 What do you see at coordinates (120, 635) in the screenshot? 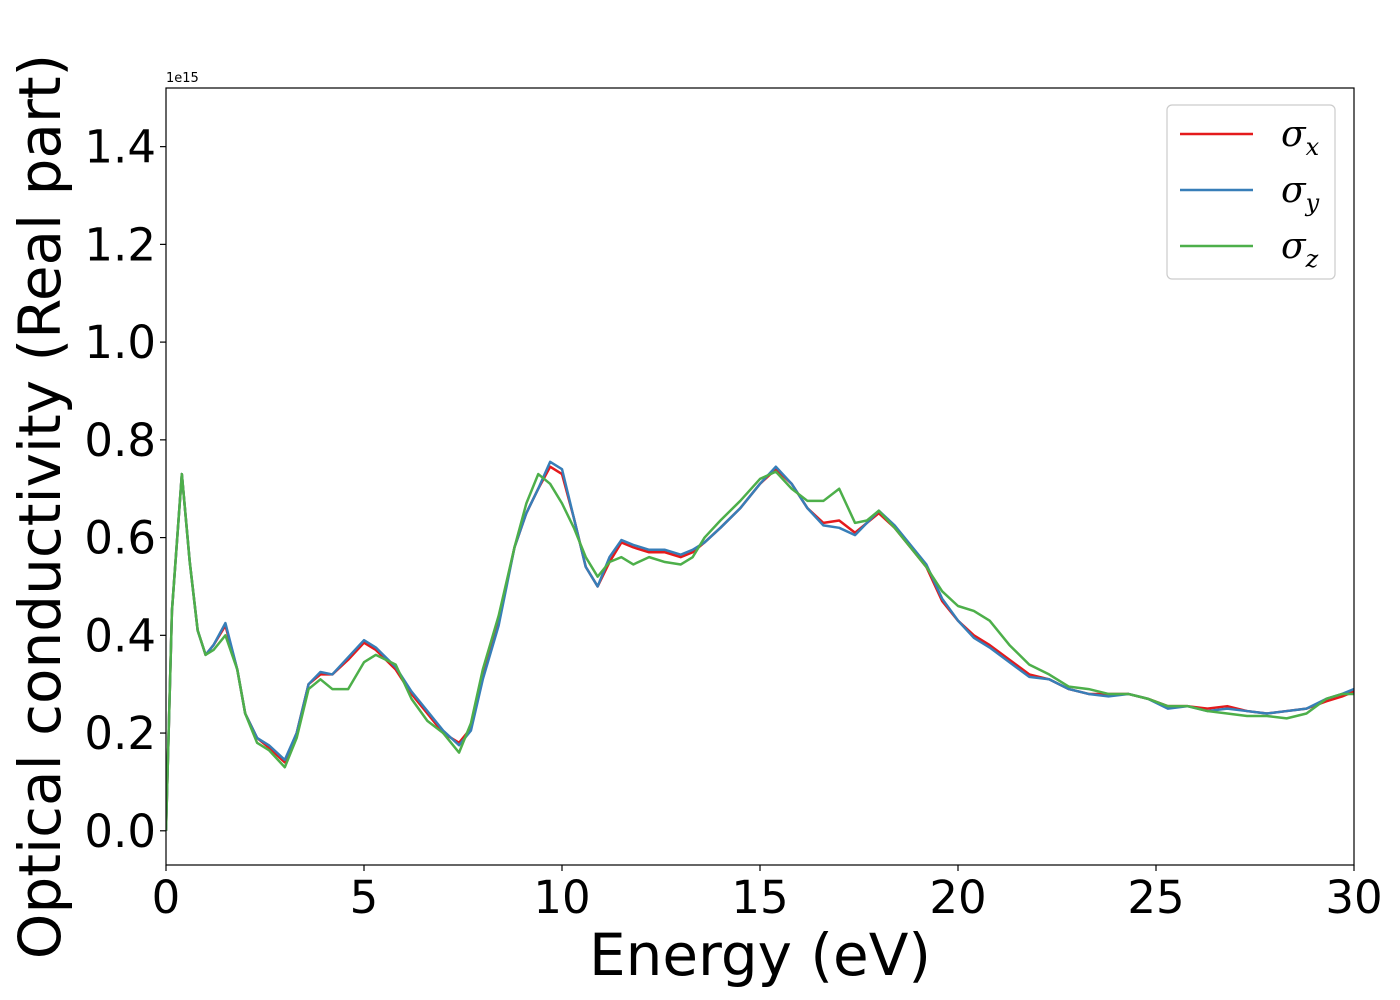
I see `y-tick-label: 0.4` at bounding box center [120, 635].